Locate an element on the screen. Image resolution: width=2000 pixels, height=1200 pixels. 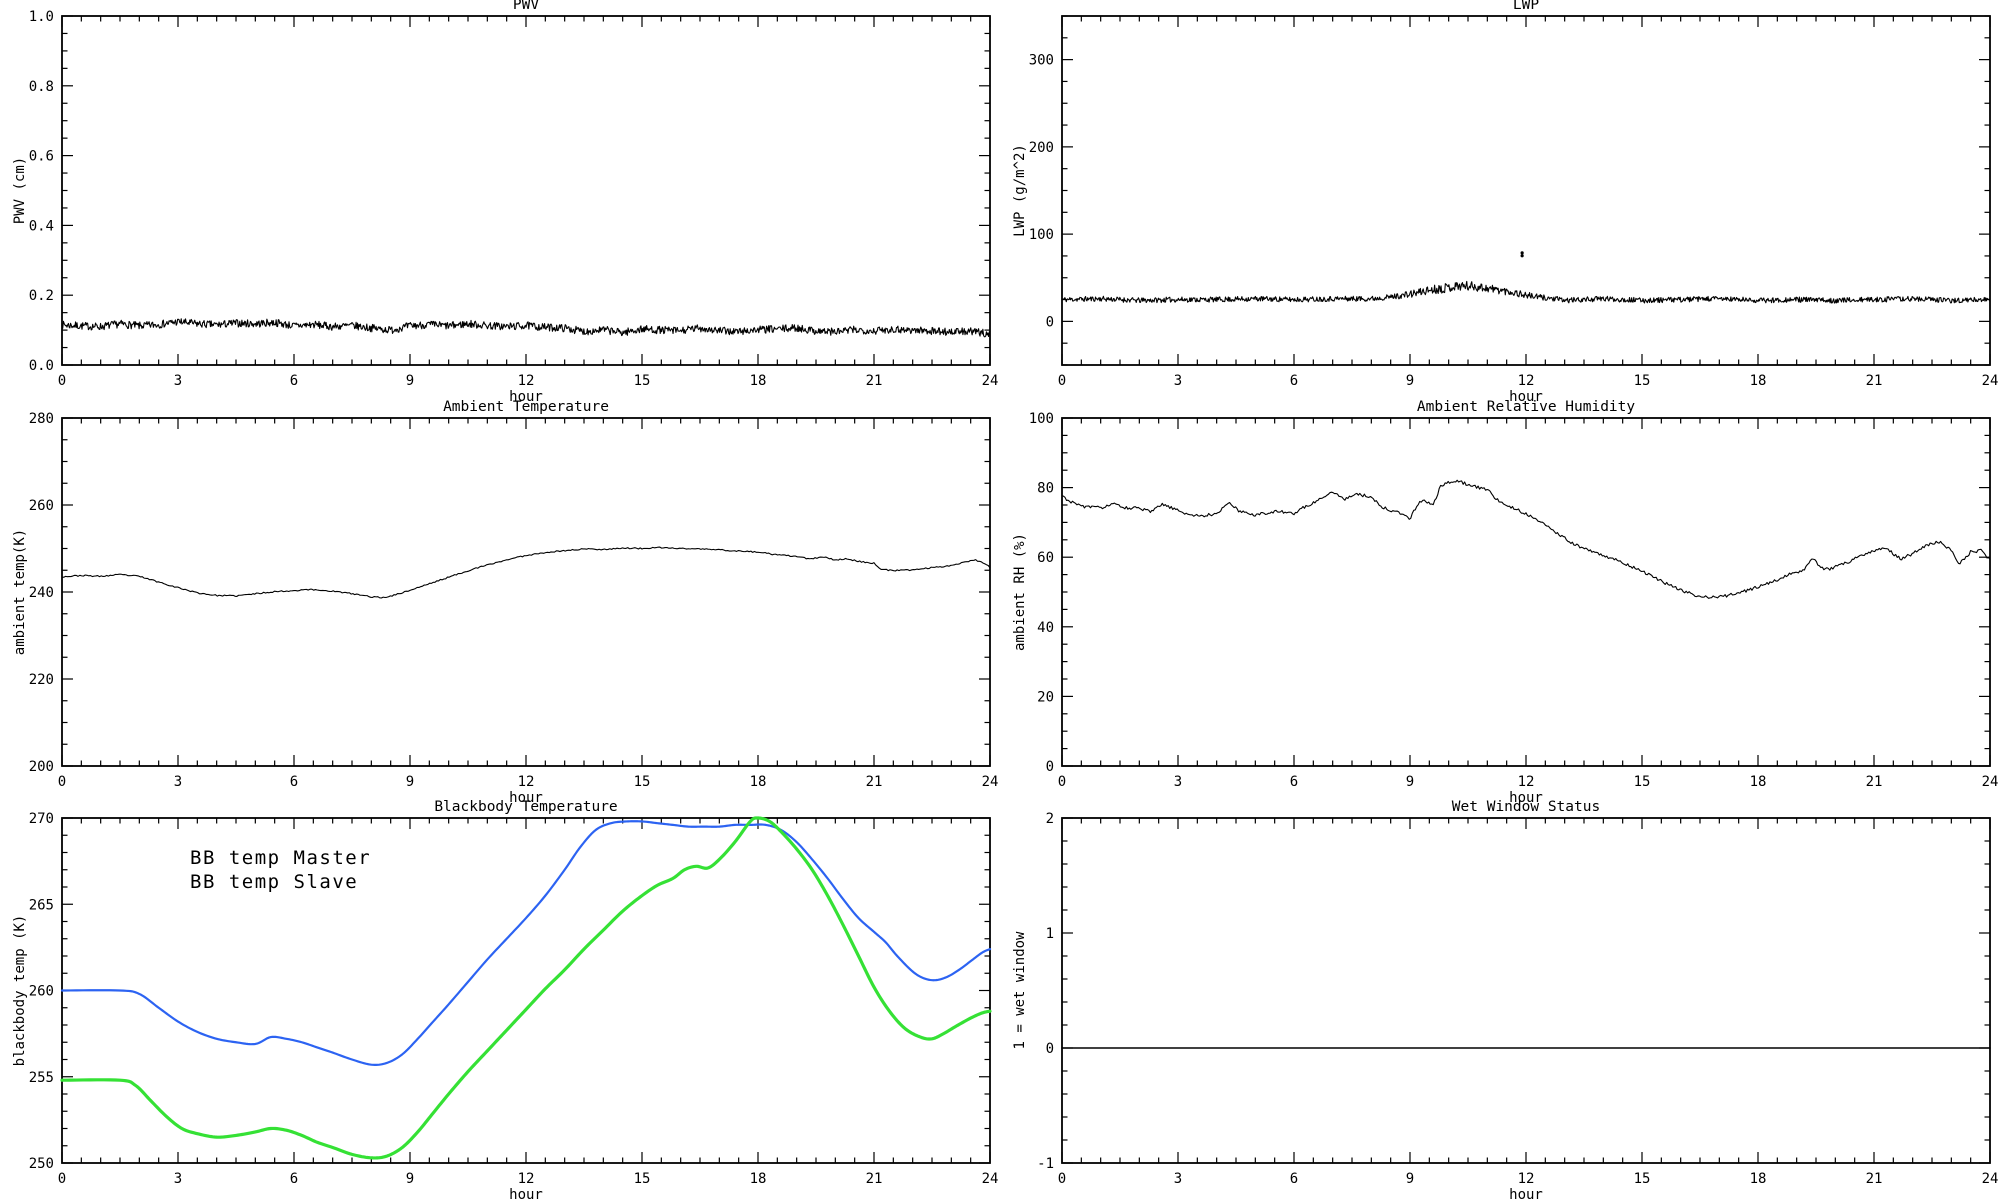
yaxis-title-pwv: PWV (cm) is located at coordinates (20, 190).